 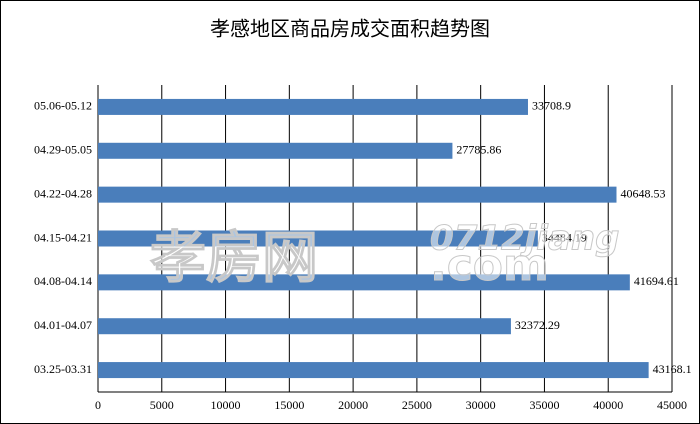 I want to click on y-tick-label: 04.01-04.07, so click(x=63, y=325).